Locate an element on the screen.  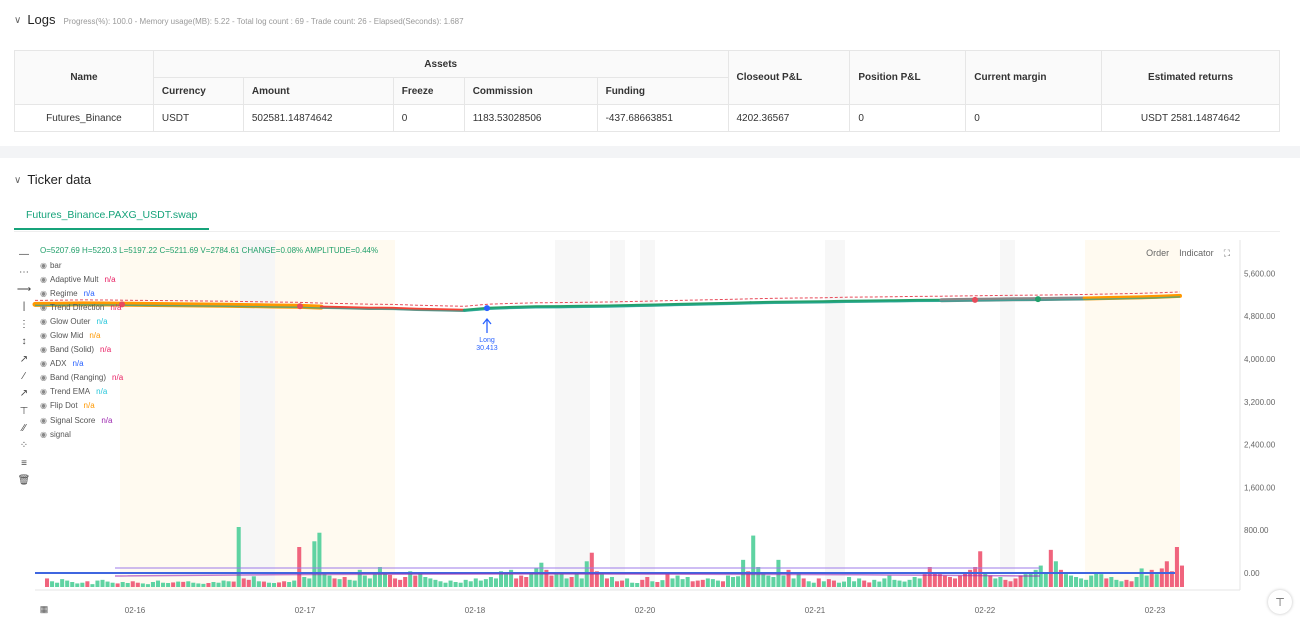
col-returns: Estimated returns is located at coordinates (1190, 77).